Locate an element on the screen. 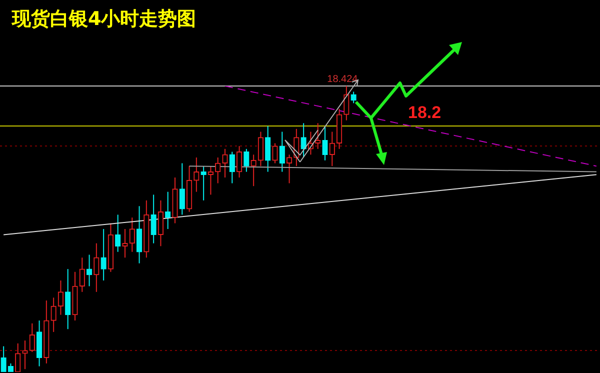 The image size is (600, 373). chart-title: 现货白银4小时走势图 is located at coordinates (104, 19).